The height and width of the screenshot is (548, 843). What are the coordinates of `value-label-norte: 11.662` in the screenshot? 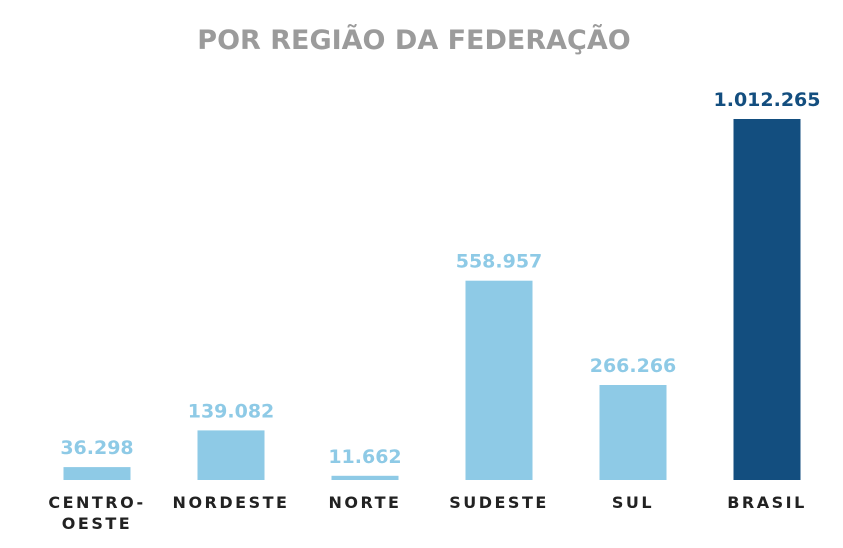 It's located at (364, 457).